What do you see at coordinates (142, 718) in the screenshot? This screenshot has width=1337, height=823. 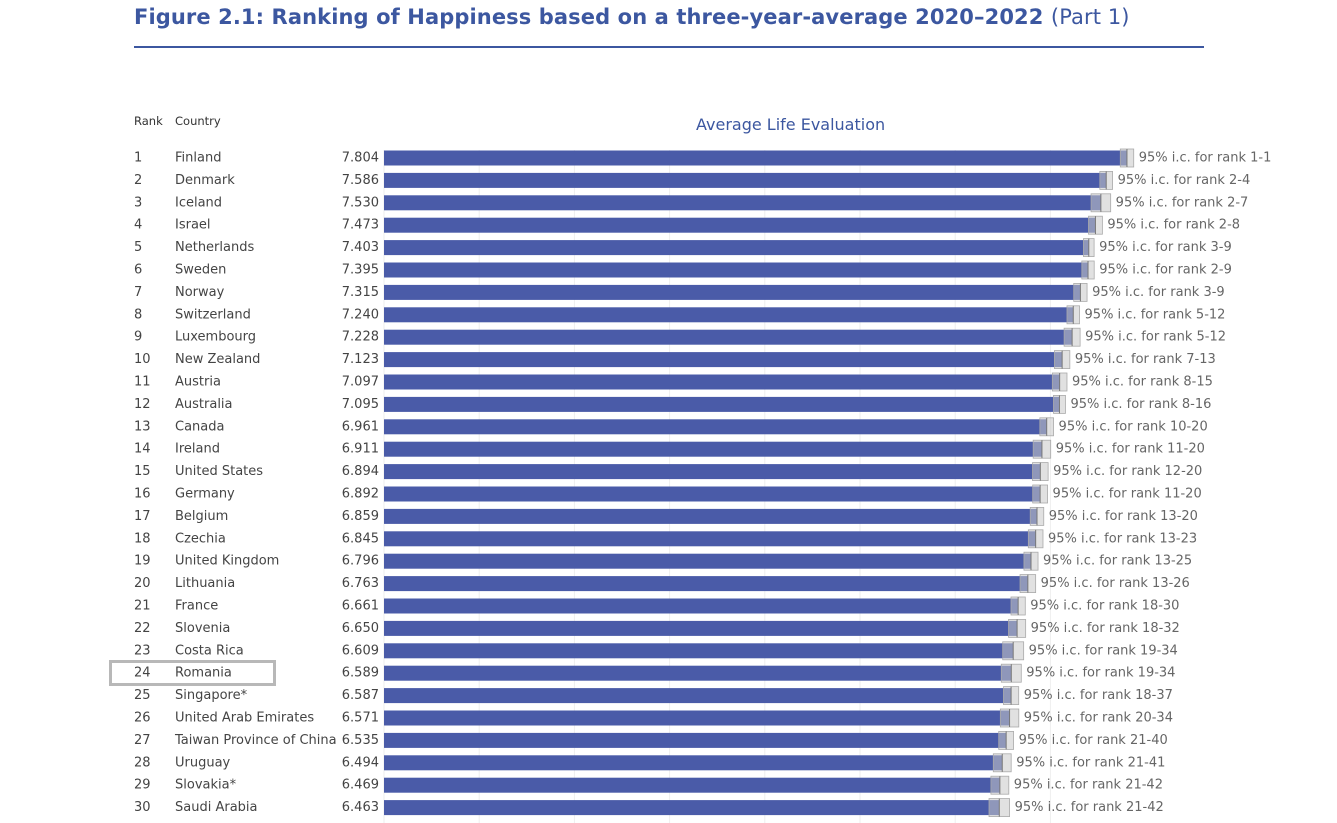 I see `rank-label: 26` at bounding box center [142, 718].